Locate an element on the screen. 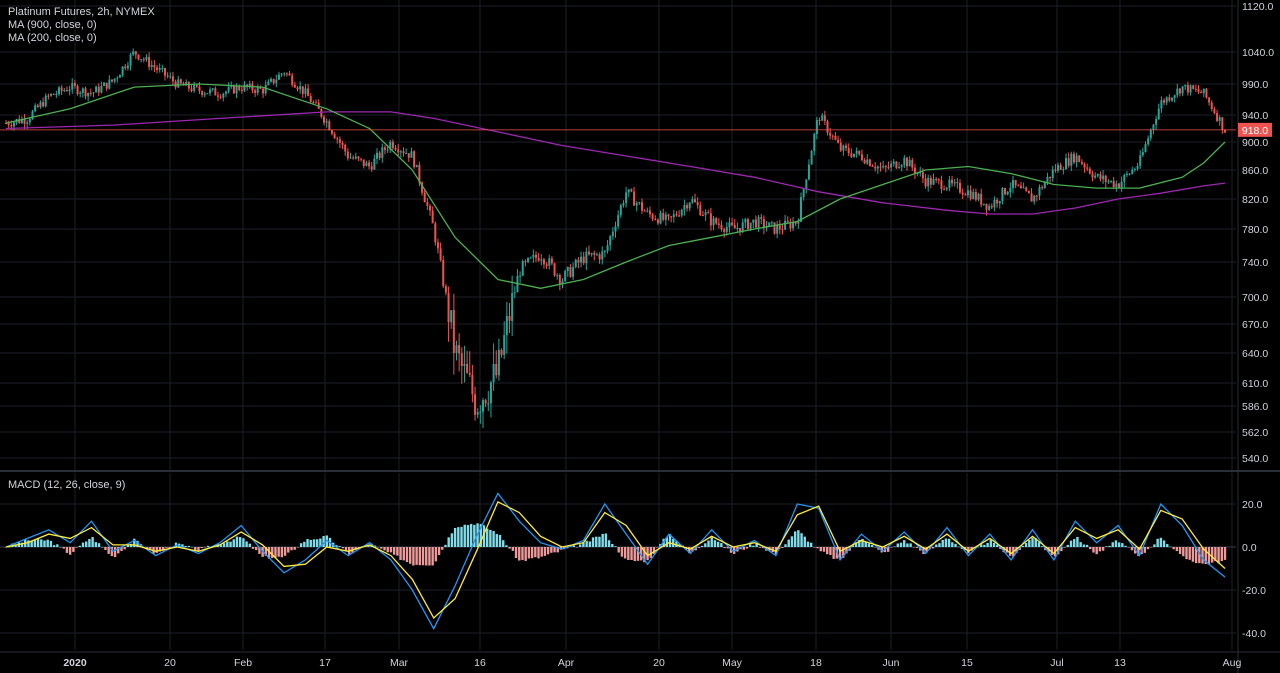 The height and width of the screenshot is (673, 1280). time-tick-label: 20 is located at coordinates (170, 663).